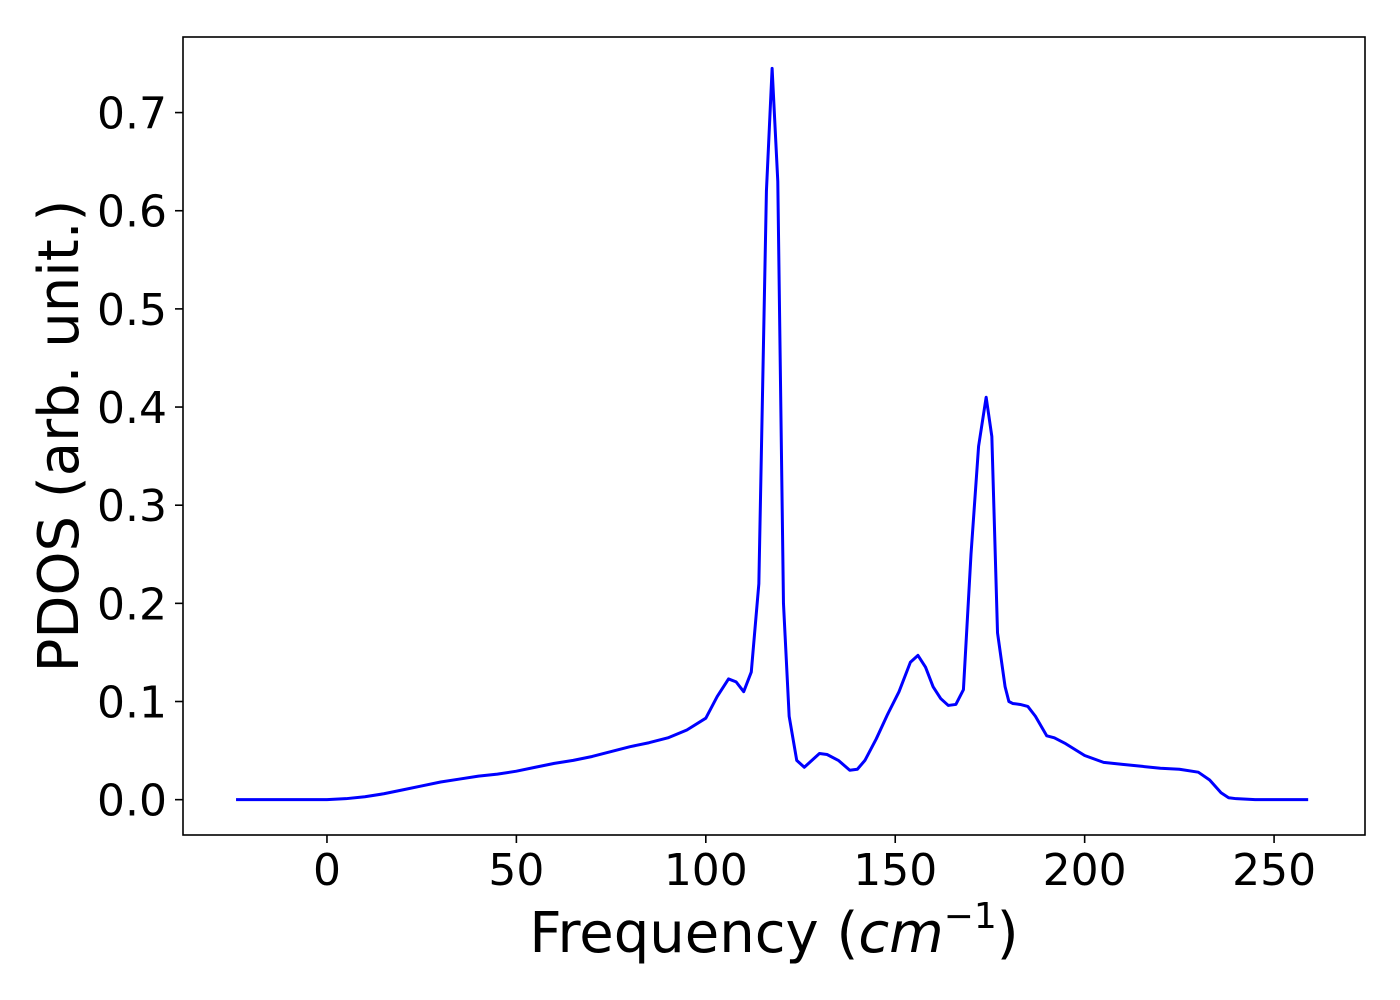 The height and width of the screenshot is (1000, 1400). What do you see at coordinates (132, 212) in the screenshot?
I see `y-tick-label: 0.6` at bounding box center [132, 212].